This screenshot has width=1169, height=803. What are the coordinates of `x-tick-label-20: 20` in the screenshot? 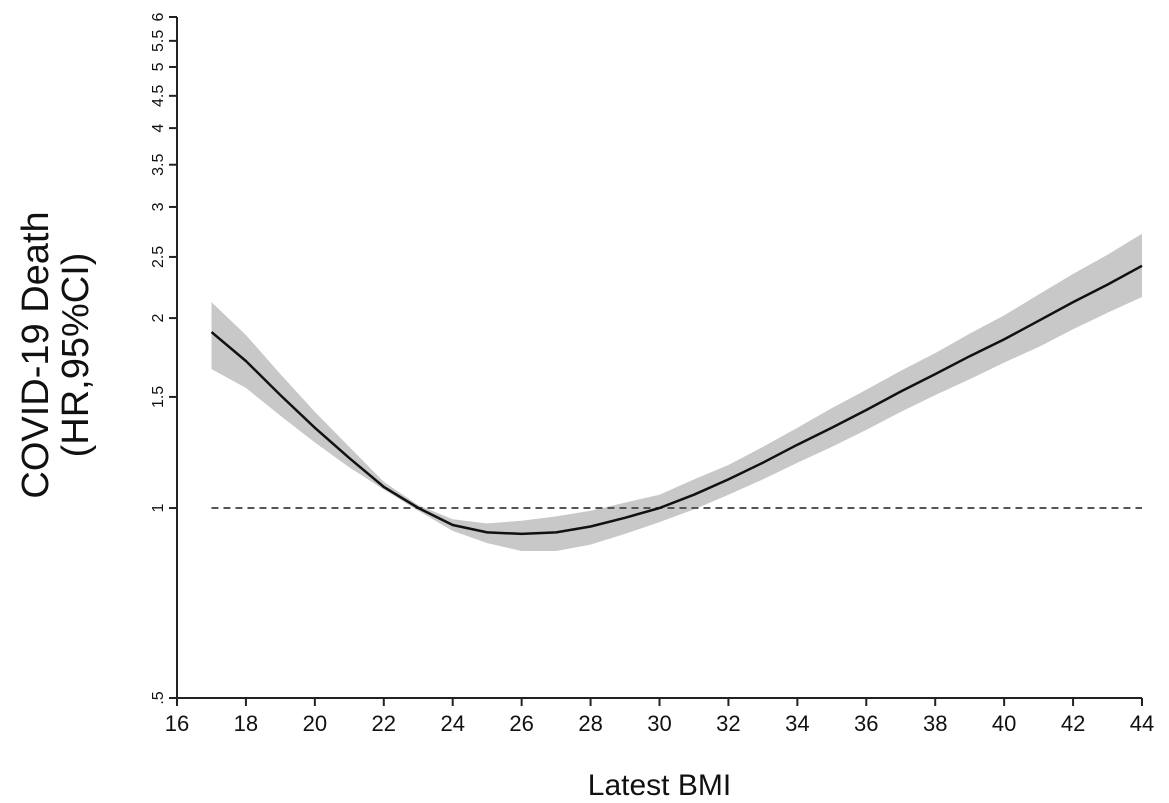 It's located at (315, 723).